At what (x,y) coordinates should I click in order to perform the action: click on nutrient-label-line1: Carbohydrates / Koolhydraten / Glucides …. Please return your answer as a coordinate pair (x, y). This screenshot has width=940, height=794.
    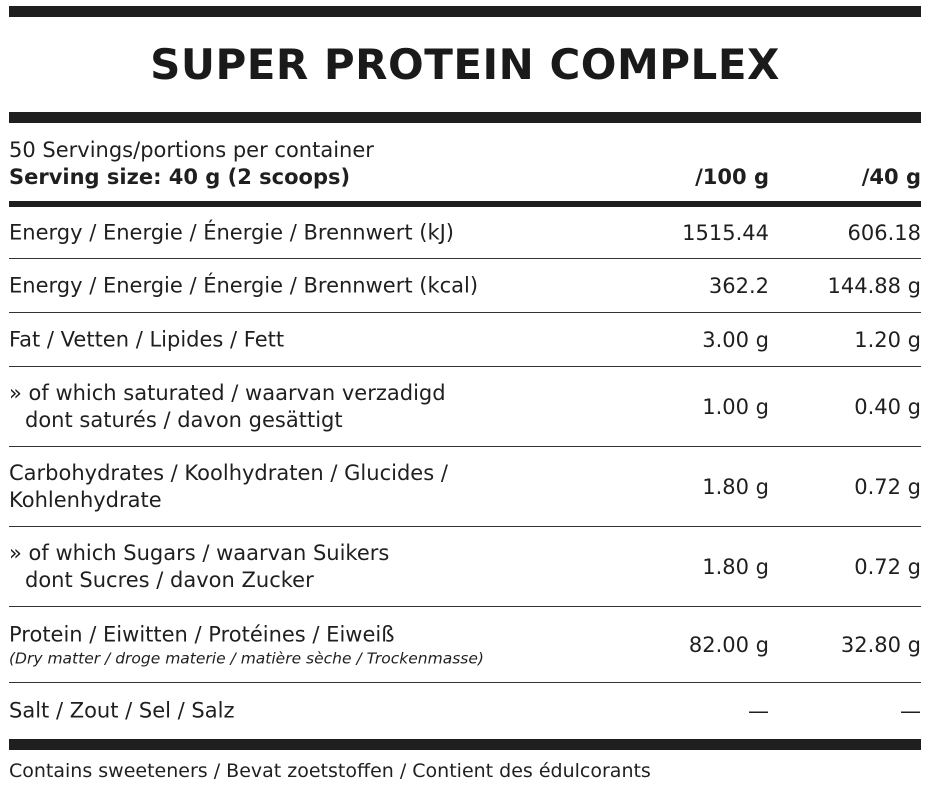
    Looking at the image, I should click on (228, 472).